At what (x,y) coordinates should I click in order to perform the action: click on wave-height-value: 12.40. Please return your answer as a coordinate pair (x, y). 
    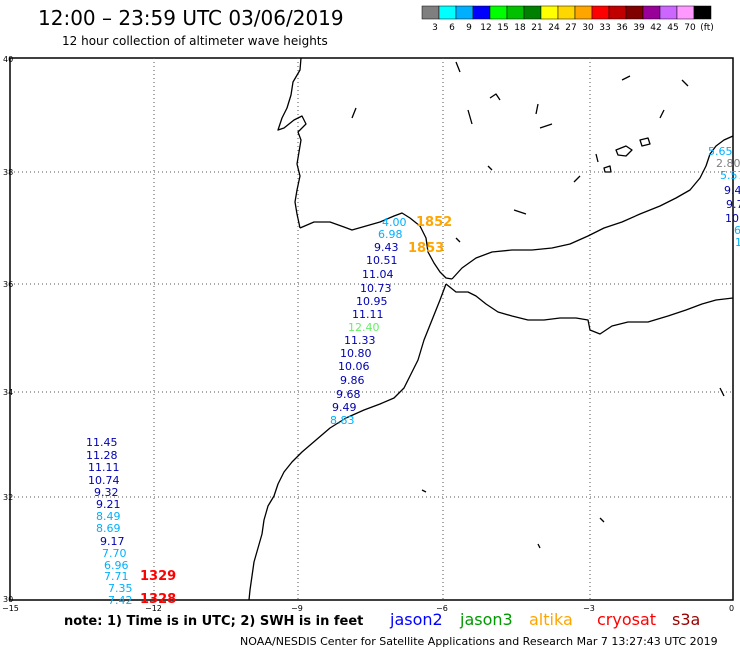
    Looking at the image, I should click on (364, 327).